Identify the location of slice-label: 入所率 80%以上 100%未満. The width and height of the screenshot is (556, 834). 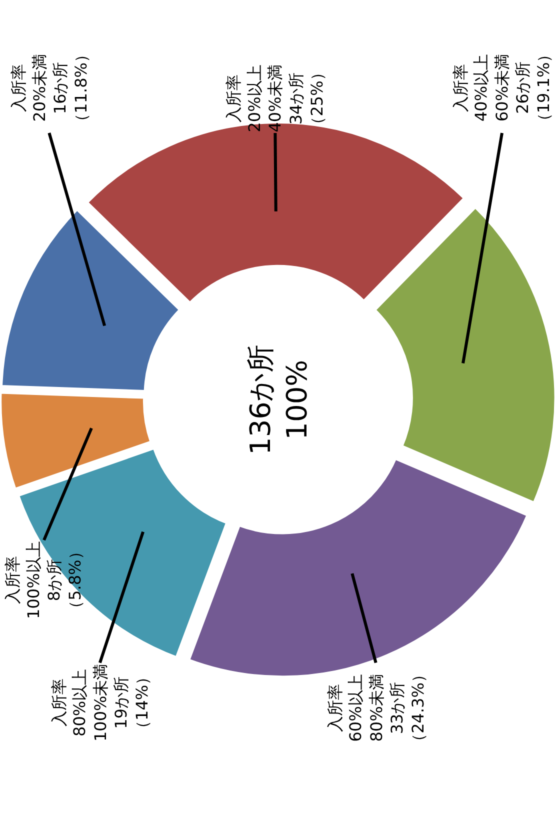
(79, 703).